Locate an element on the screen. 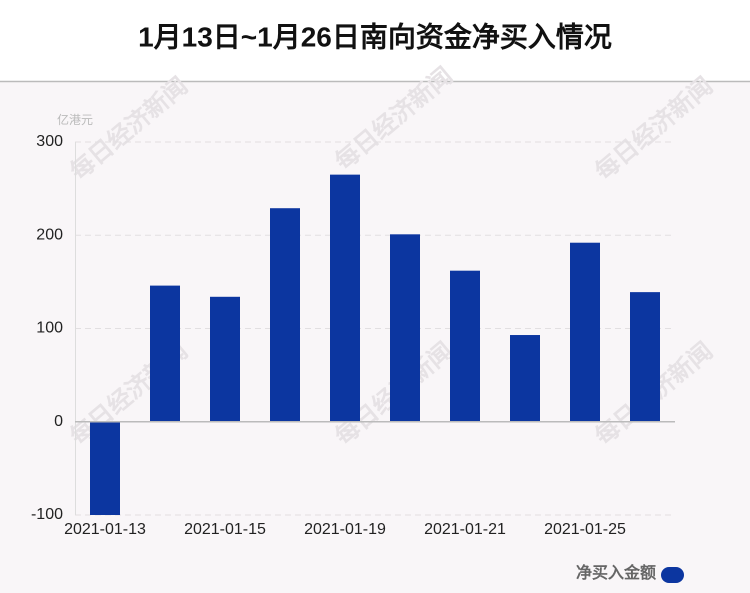 The width and height of the screenshot is (750, 593). x-tick-label: 2021-01-15 is located at coordinates (225, 529).